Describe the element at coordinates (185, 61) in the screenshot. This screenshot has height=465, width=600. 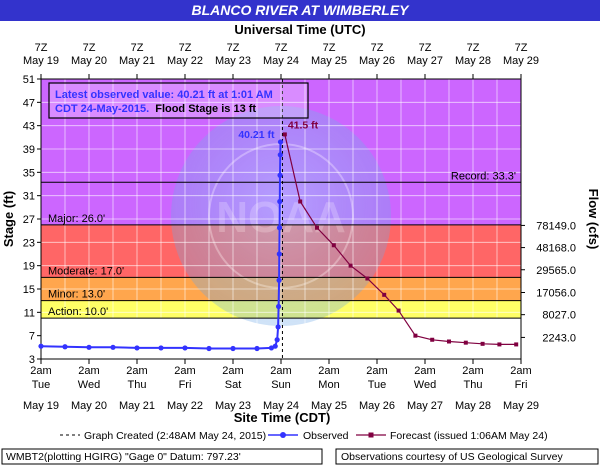
I see `utc-tick-date: May 22` at that location.